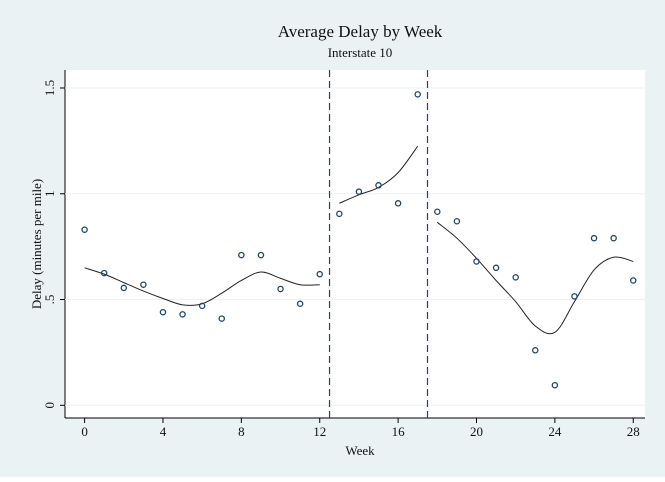 This screenshot has height=482, width=665. Describe the element at coordinates (633, 431) in the screenshot. I see `x-tick-label: 28` at that location.